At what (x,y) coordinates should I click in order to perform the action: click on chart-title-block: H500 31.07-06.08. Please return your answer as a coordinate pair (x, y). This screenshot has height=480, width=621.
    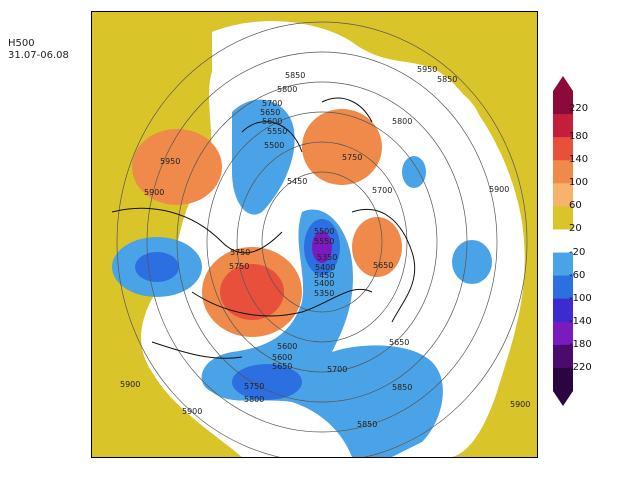
    Looking at the image, I should click on (38, 50).